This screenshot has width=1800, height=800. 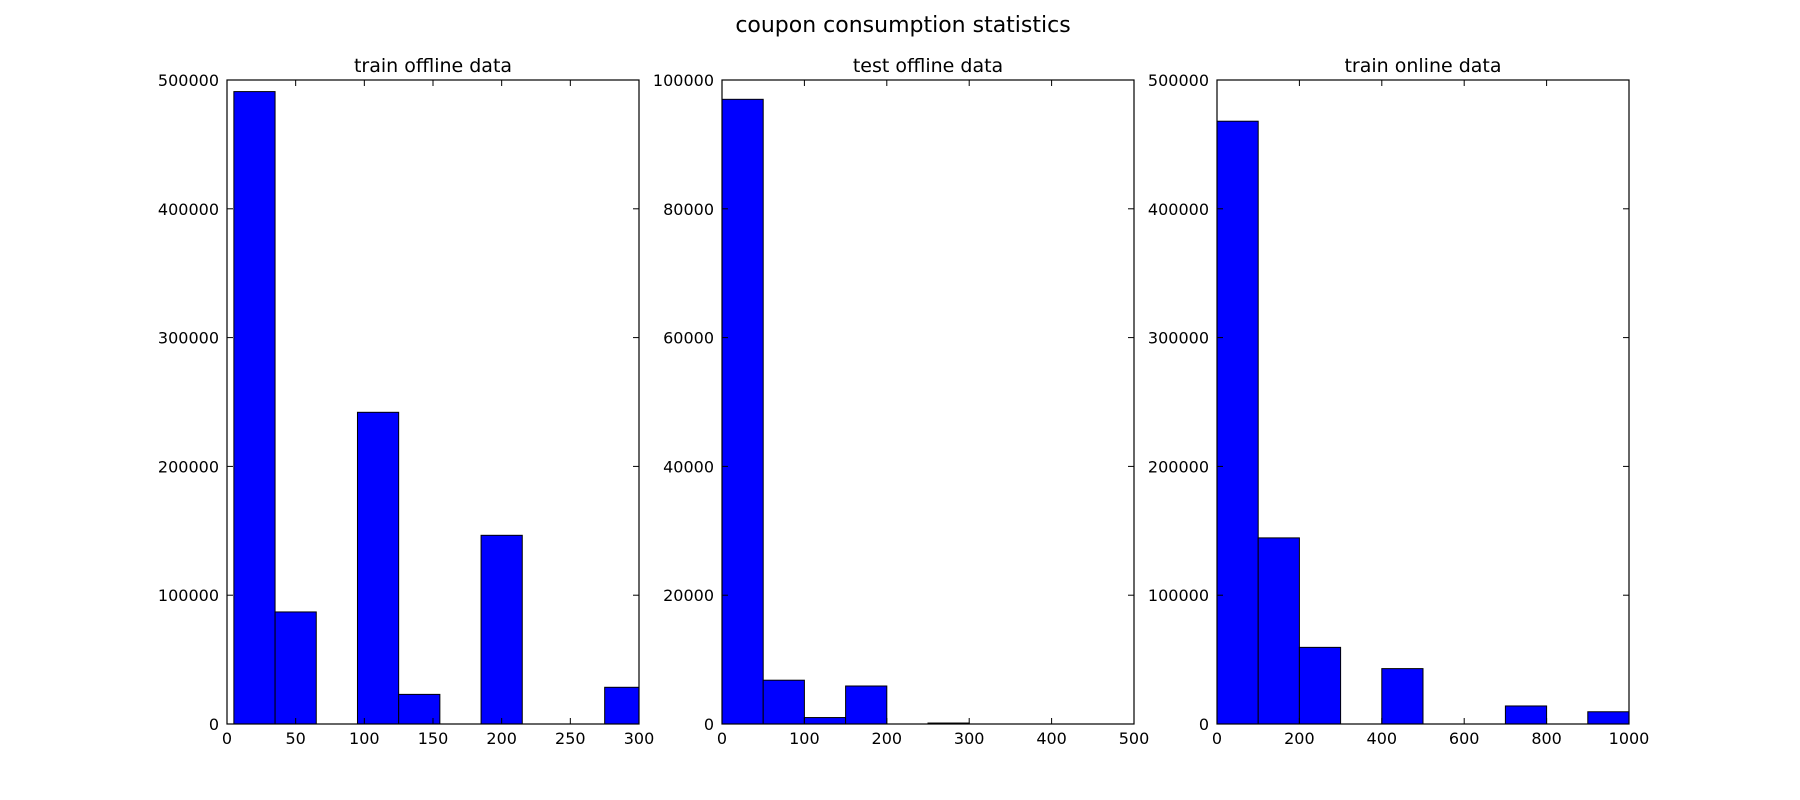 What do you see at coordinates (1422, 66) in the screenshot?
I see `subplot-title: train online data` at bounding box center [1422, 66].